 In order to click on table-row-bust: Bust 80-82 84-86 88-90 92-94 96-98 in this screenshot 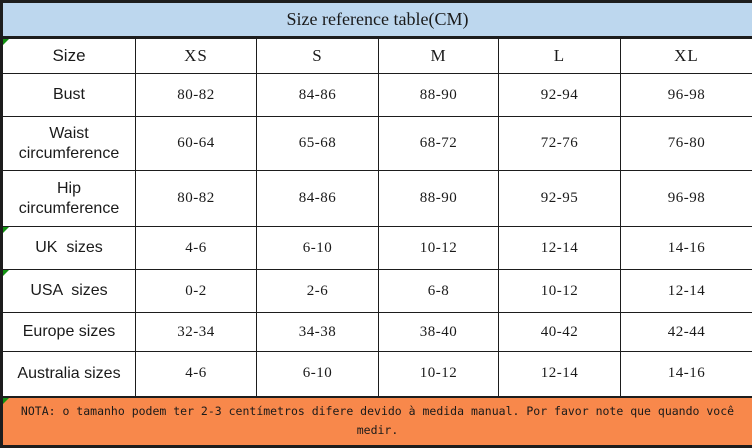, I will do `click(376, 95)`.